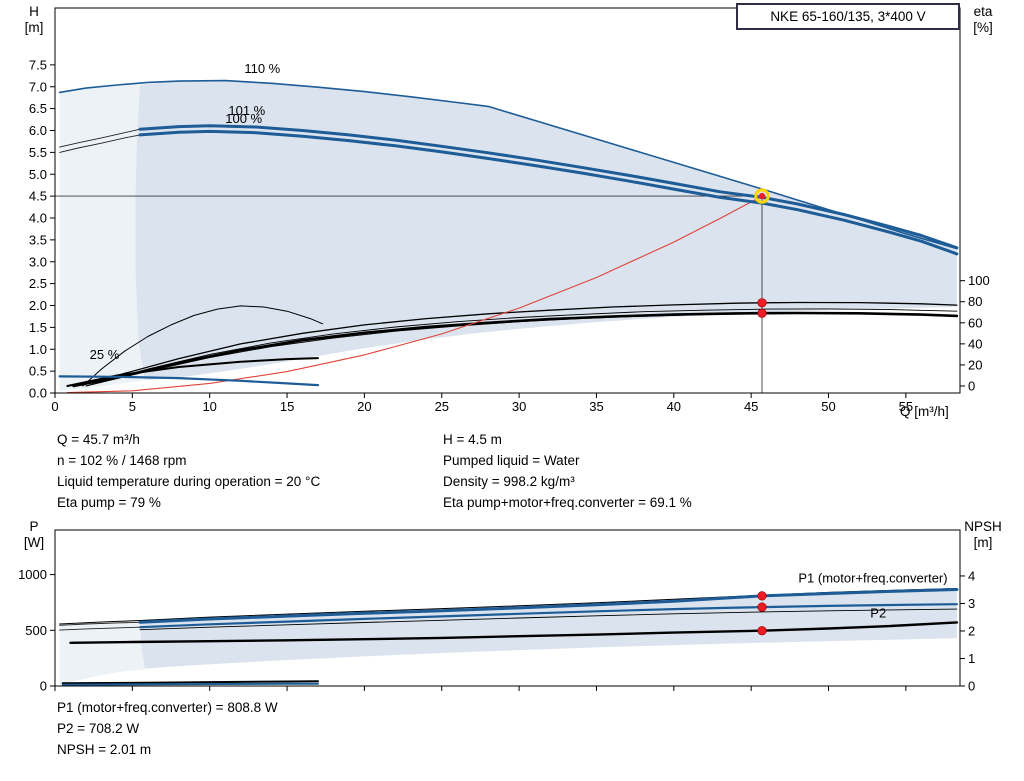  Describe the element at coordinates (246, 110) in the screenshot. I see `label-101pct: 101 %` at that location.